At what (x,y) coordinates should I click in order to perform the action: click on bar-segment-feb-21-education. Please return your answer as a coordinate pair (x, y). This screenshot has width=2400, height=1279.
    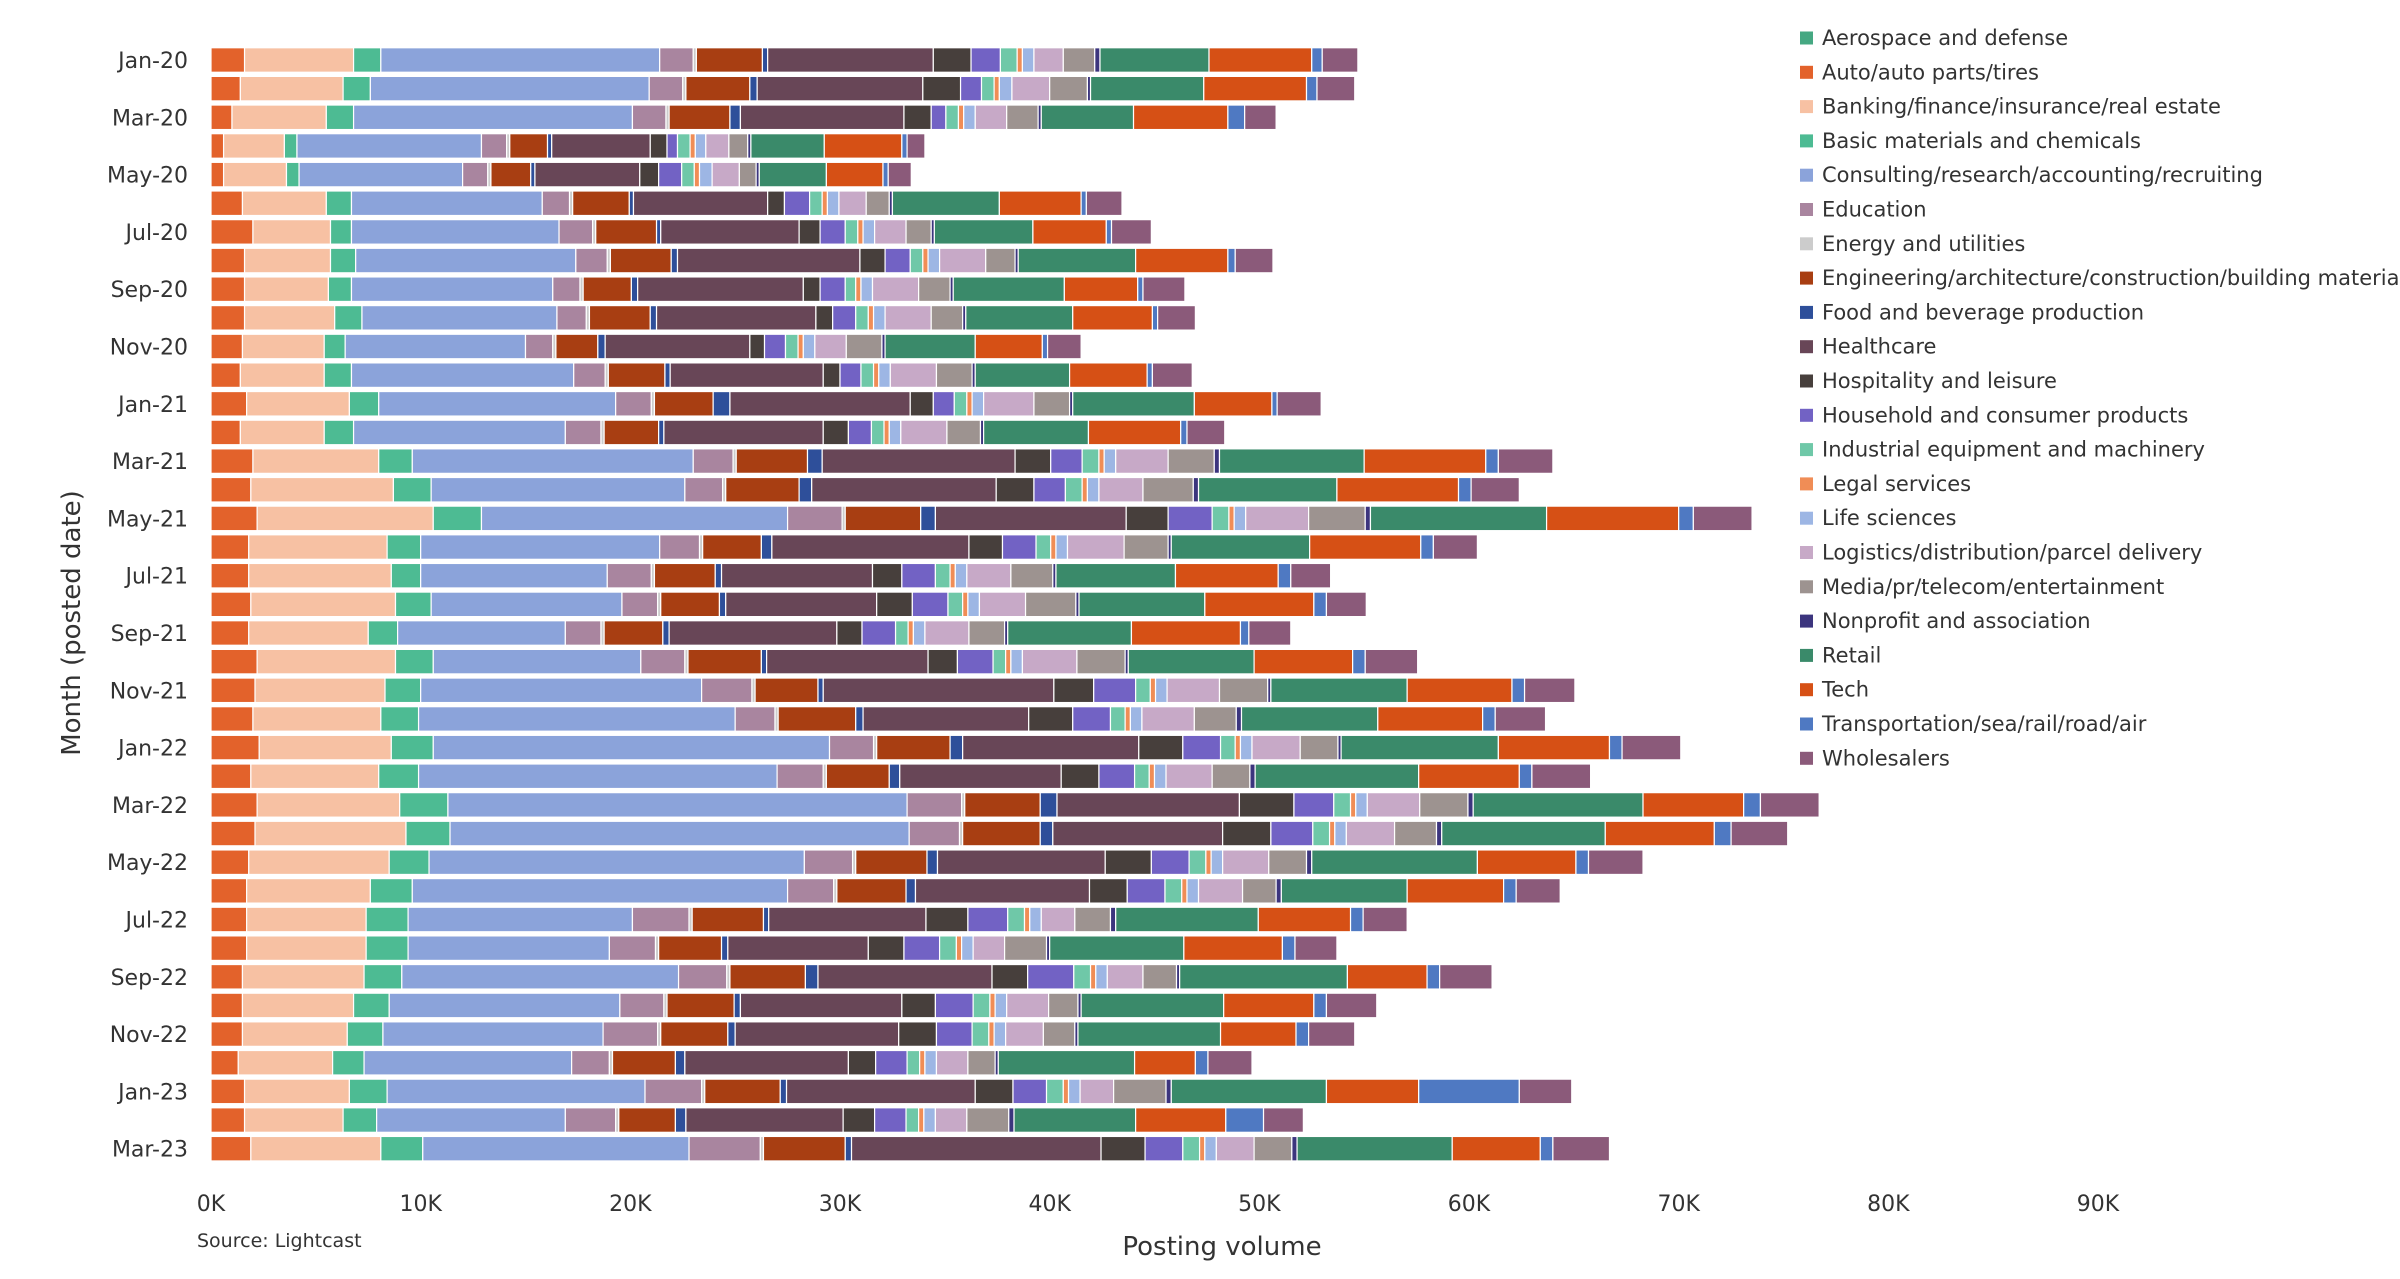
    Looking at the image, I should click on (583, 432).